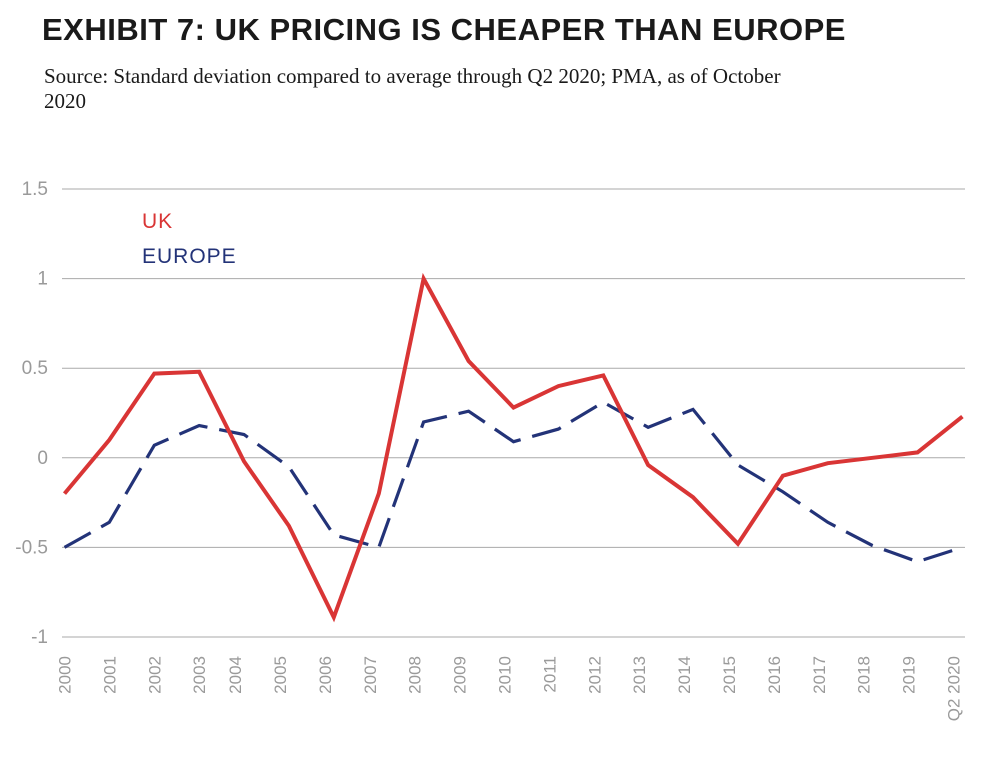 The width and height of the screenshot is (992, 762). What do you see at coordinates (42, 458) in the screenshot?
I see `y-tick-label: 0` at bounding box center [42, 458].